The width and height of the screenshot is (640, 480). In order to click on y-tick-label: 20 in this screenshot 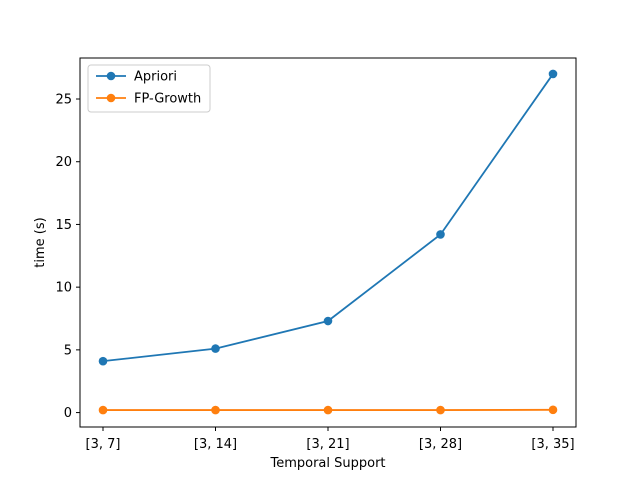, I will do `click(63, 162)`.